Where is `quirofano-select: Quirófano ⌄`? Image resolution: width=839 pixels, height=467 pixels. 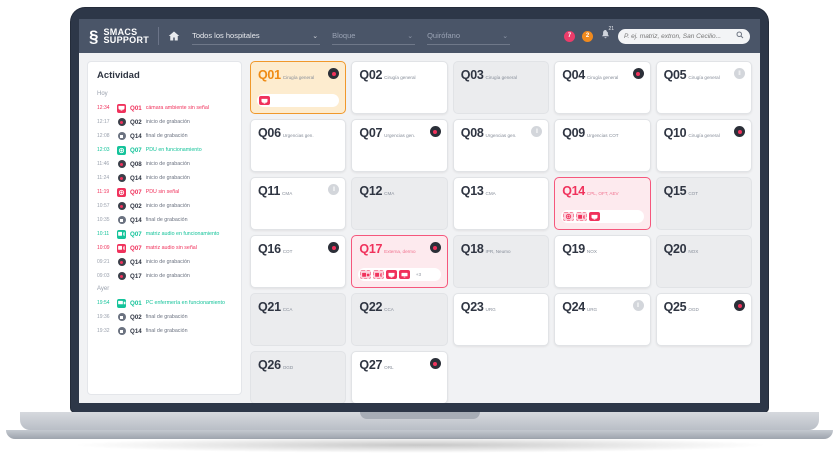 quirofano-select: Quirófano ⌄ is located at coordinates (469, 36).